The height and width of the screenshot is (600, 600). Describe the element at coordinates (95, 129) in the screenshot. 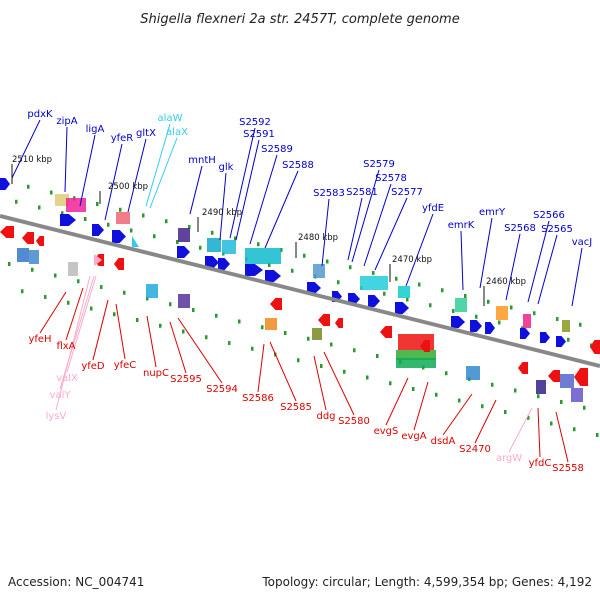

I see `upper-gene-label: ligA` at that location.